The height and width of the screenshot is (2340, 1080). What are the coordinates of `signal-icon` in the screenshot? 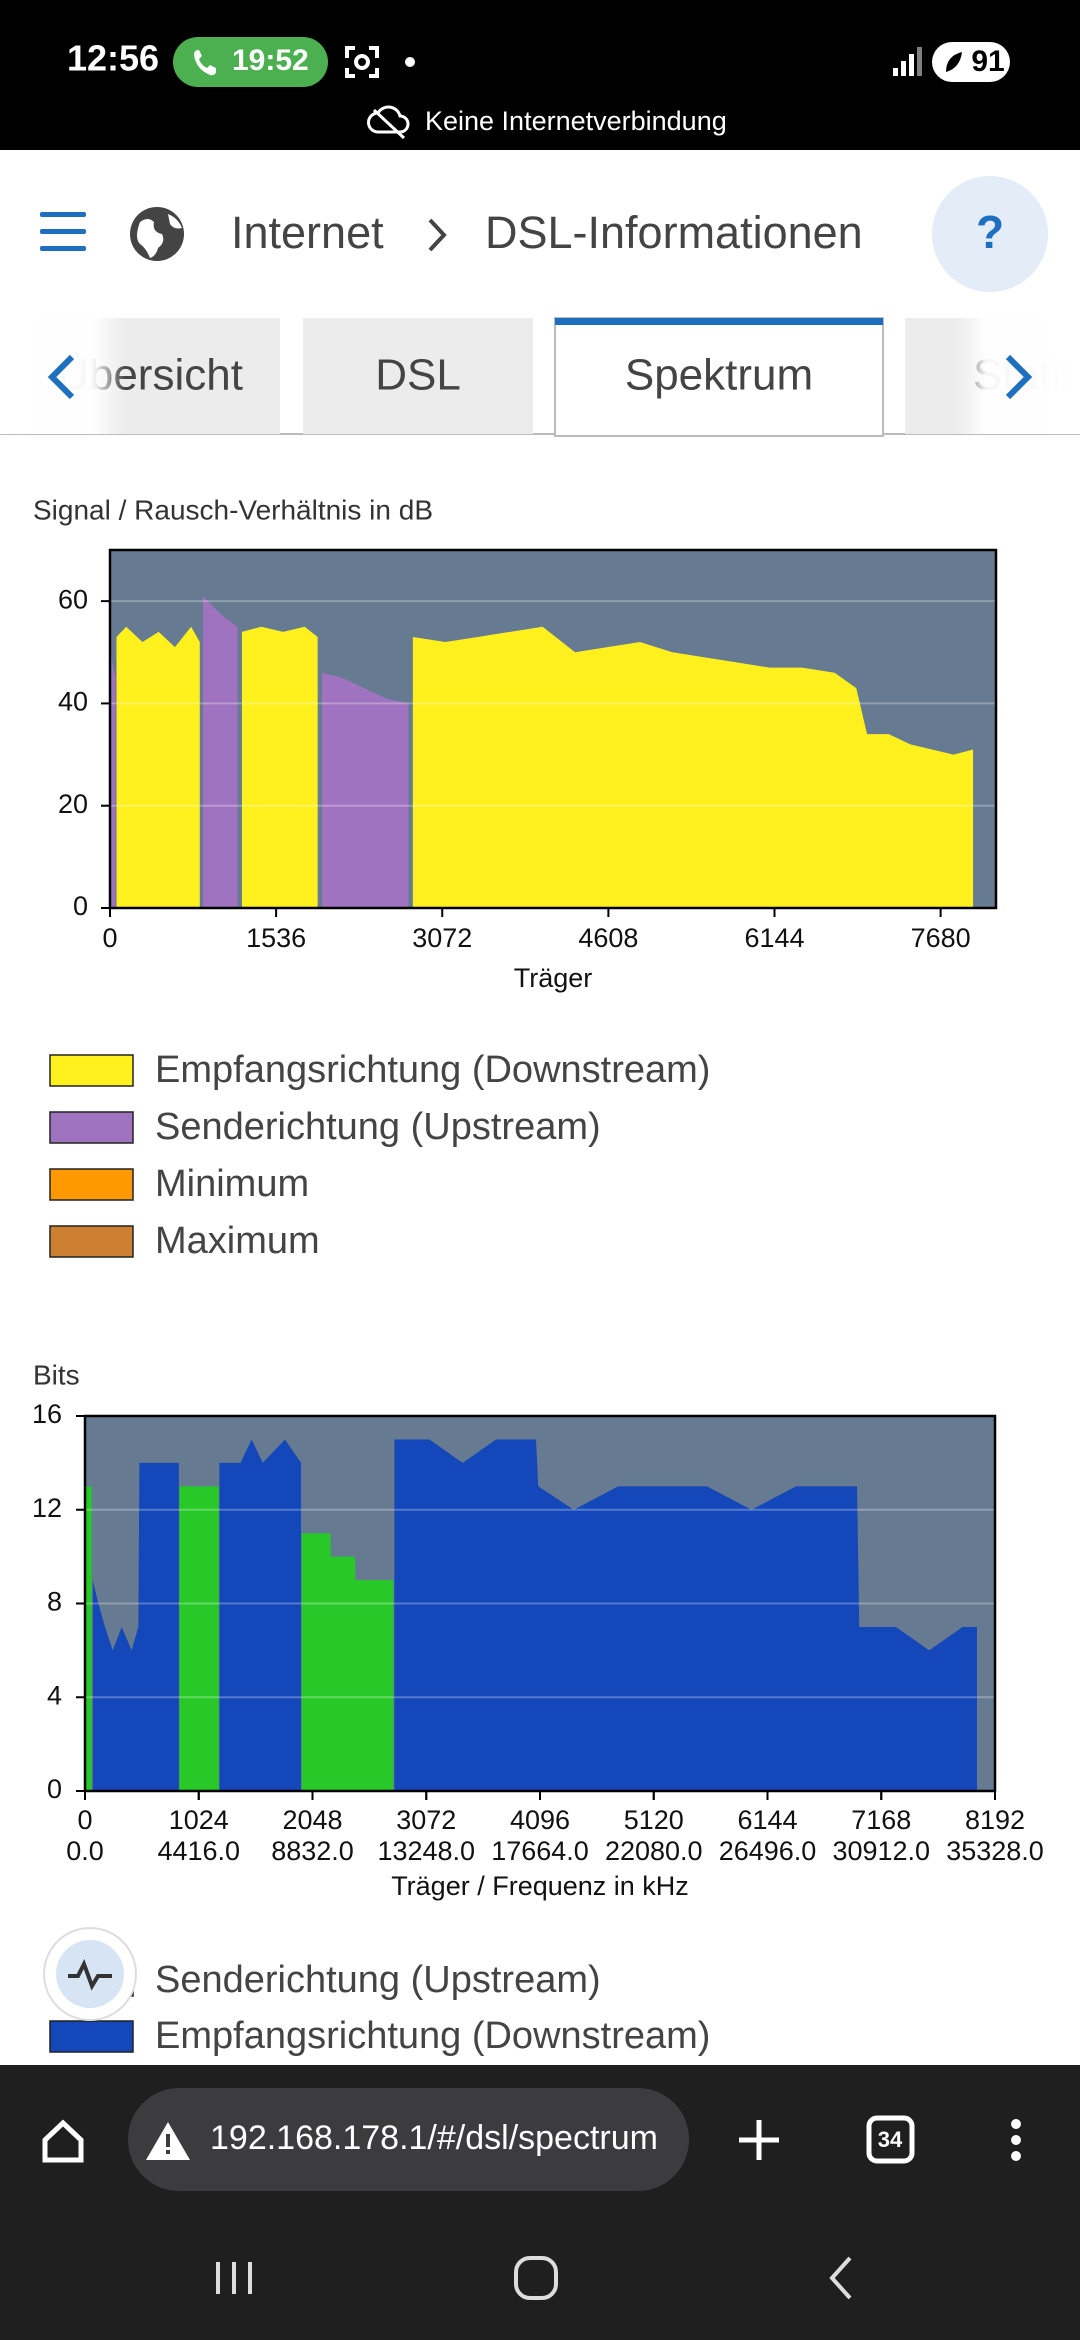 It's located at (907, 61).